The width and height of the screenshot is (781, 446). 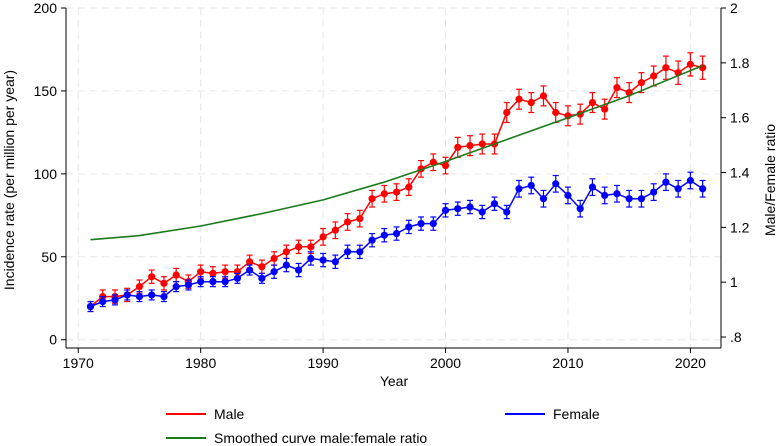 I want to click on y-tick-label: 200, so click(x=46, y=8).